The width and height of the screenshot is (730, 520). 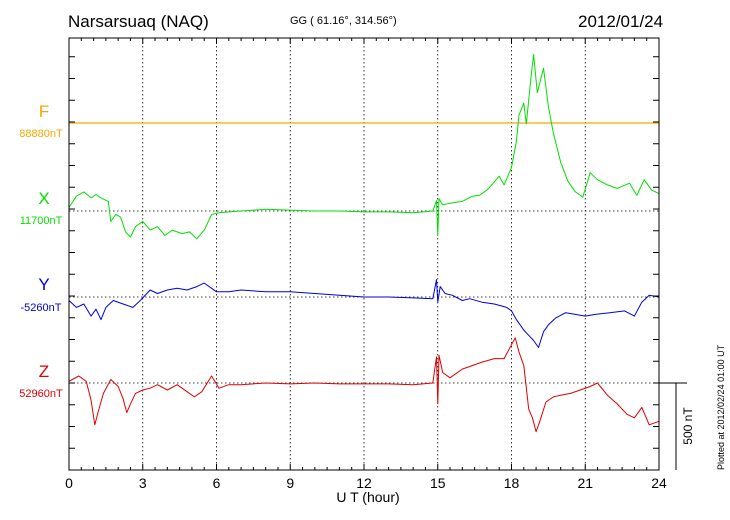 What do you see at coordinates (290, 483) in the screenshot?
I see `x-tick-label-9: 9` at bounding box center [290, 483].